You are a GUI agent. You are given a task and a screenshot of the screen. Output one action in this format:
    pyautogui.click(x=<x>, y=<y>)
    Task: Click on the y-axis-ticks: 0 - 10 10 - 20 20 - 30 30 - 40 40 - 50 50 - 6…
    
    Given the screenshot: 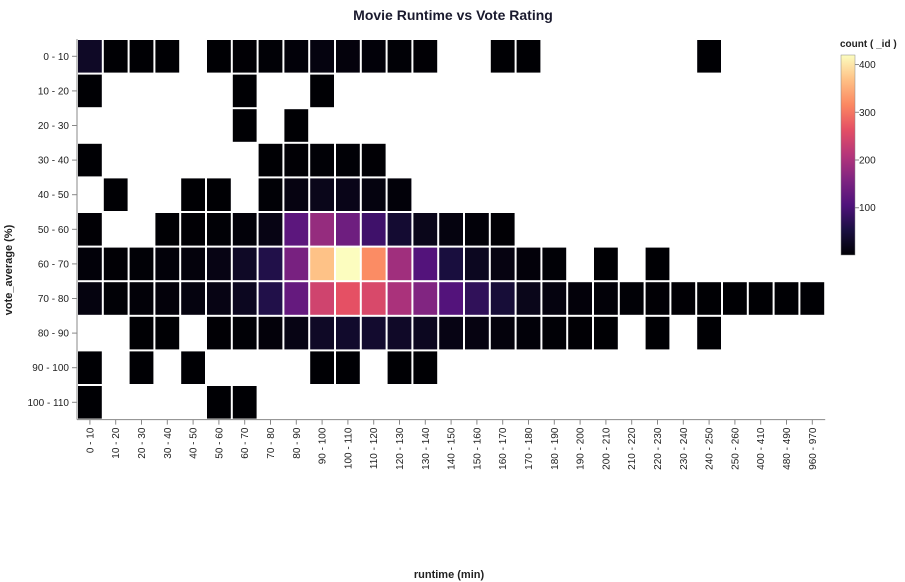 What is the action you would take?
    pyautogui.click(x=52, y=230)
    